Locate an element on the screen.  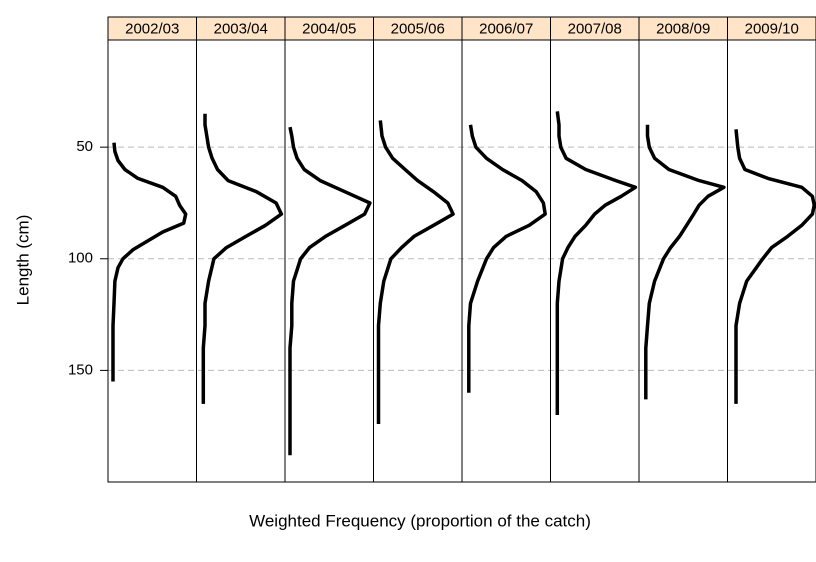
strip-label: 2002/03 is located at coordinates (152, 28).